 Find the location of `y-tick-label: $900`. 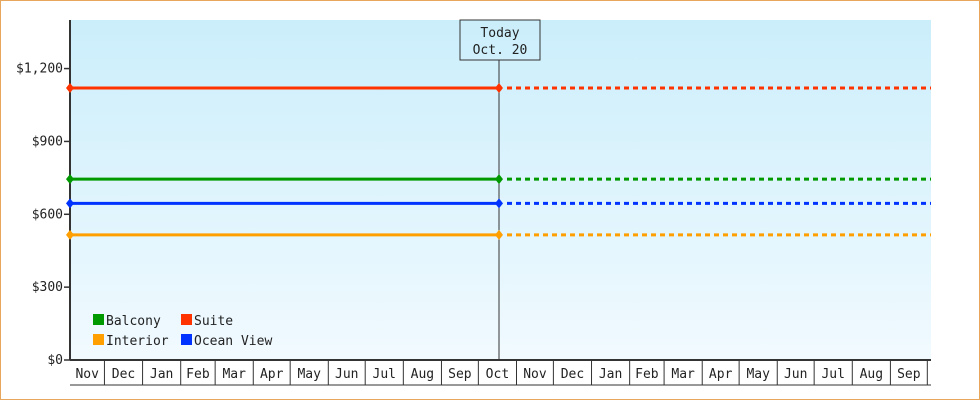

y-tick-label: $900 is located at coordinates (47, 141).